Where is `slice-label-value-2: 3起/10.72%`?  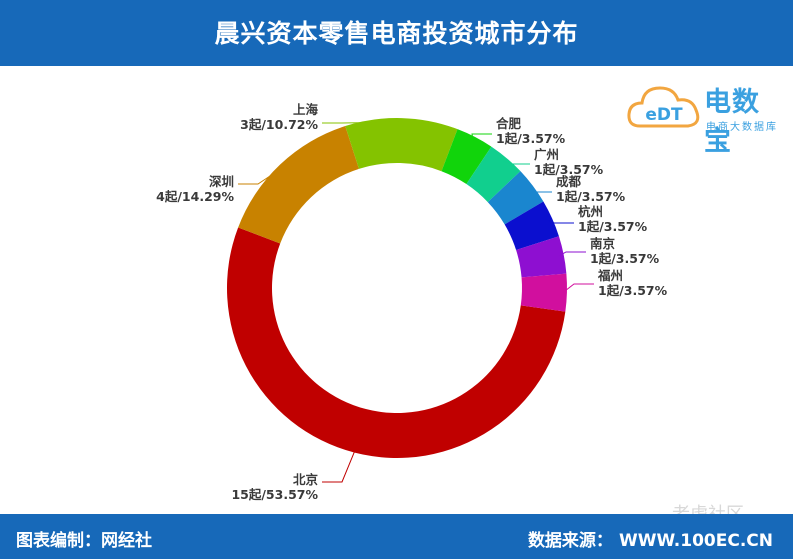 slice-label-value-2: 3起/10.72% is located at coordinates (279, 124).